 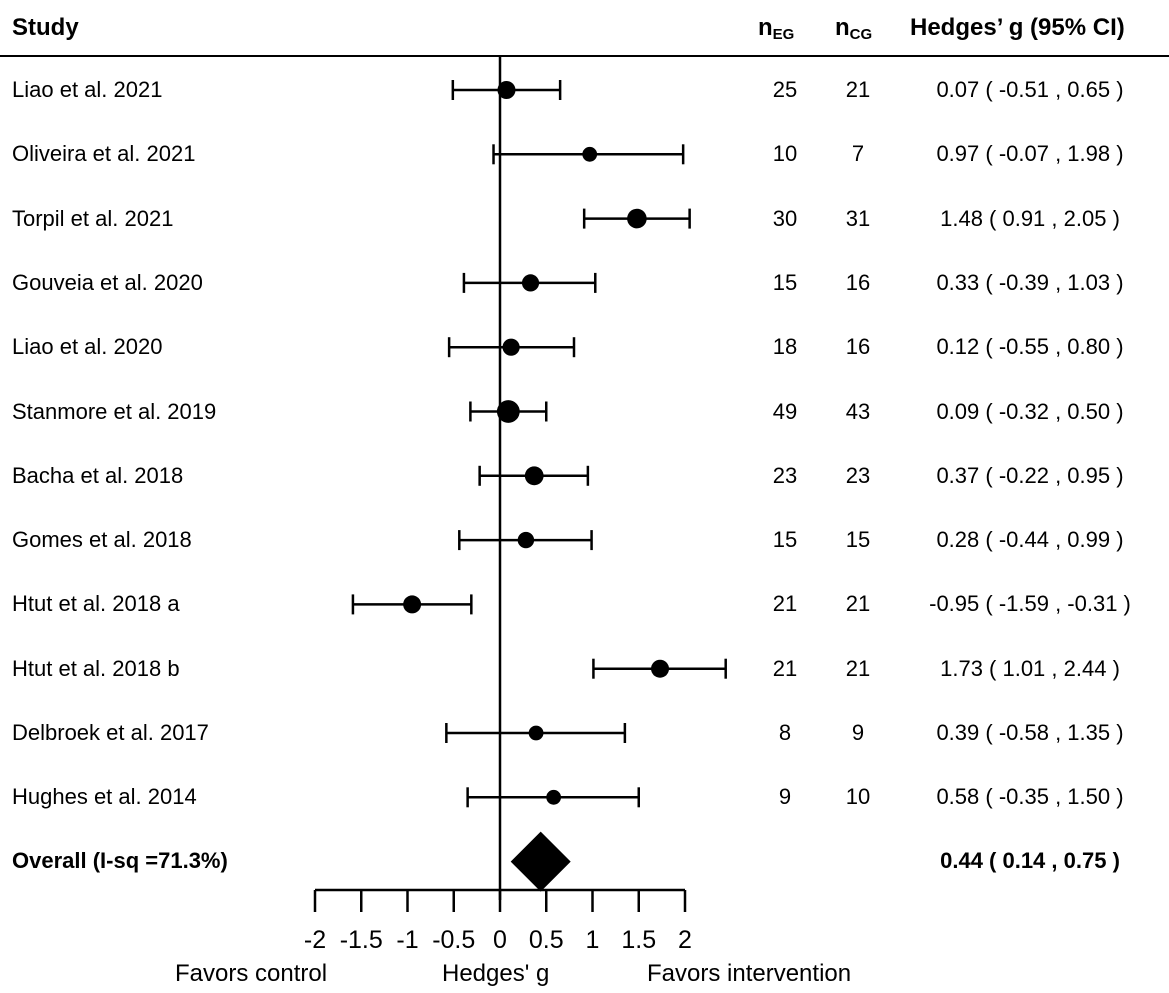 What do you see at coordinates (1030, 860) in the screenshot?
I see `overall-ci-text: 0.44 ( 0.14 , 0.75 )` at bounding box center [1030, 860].